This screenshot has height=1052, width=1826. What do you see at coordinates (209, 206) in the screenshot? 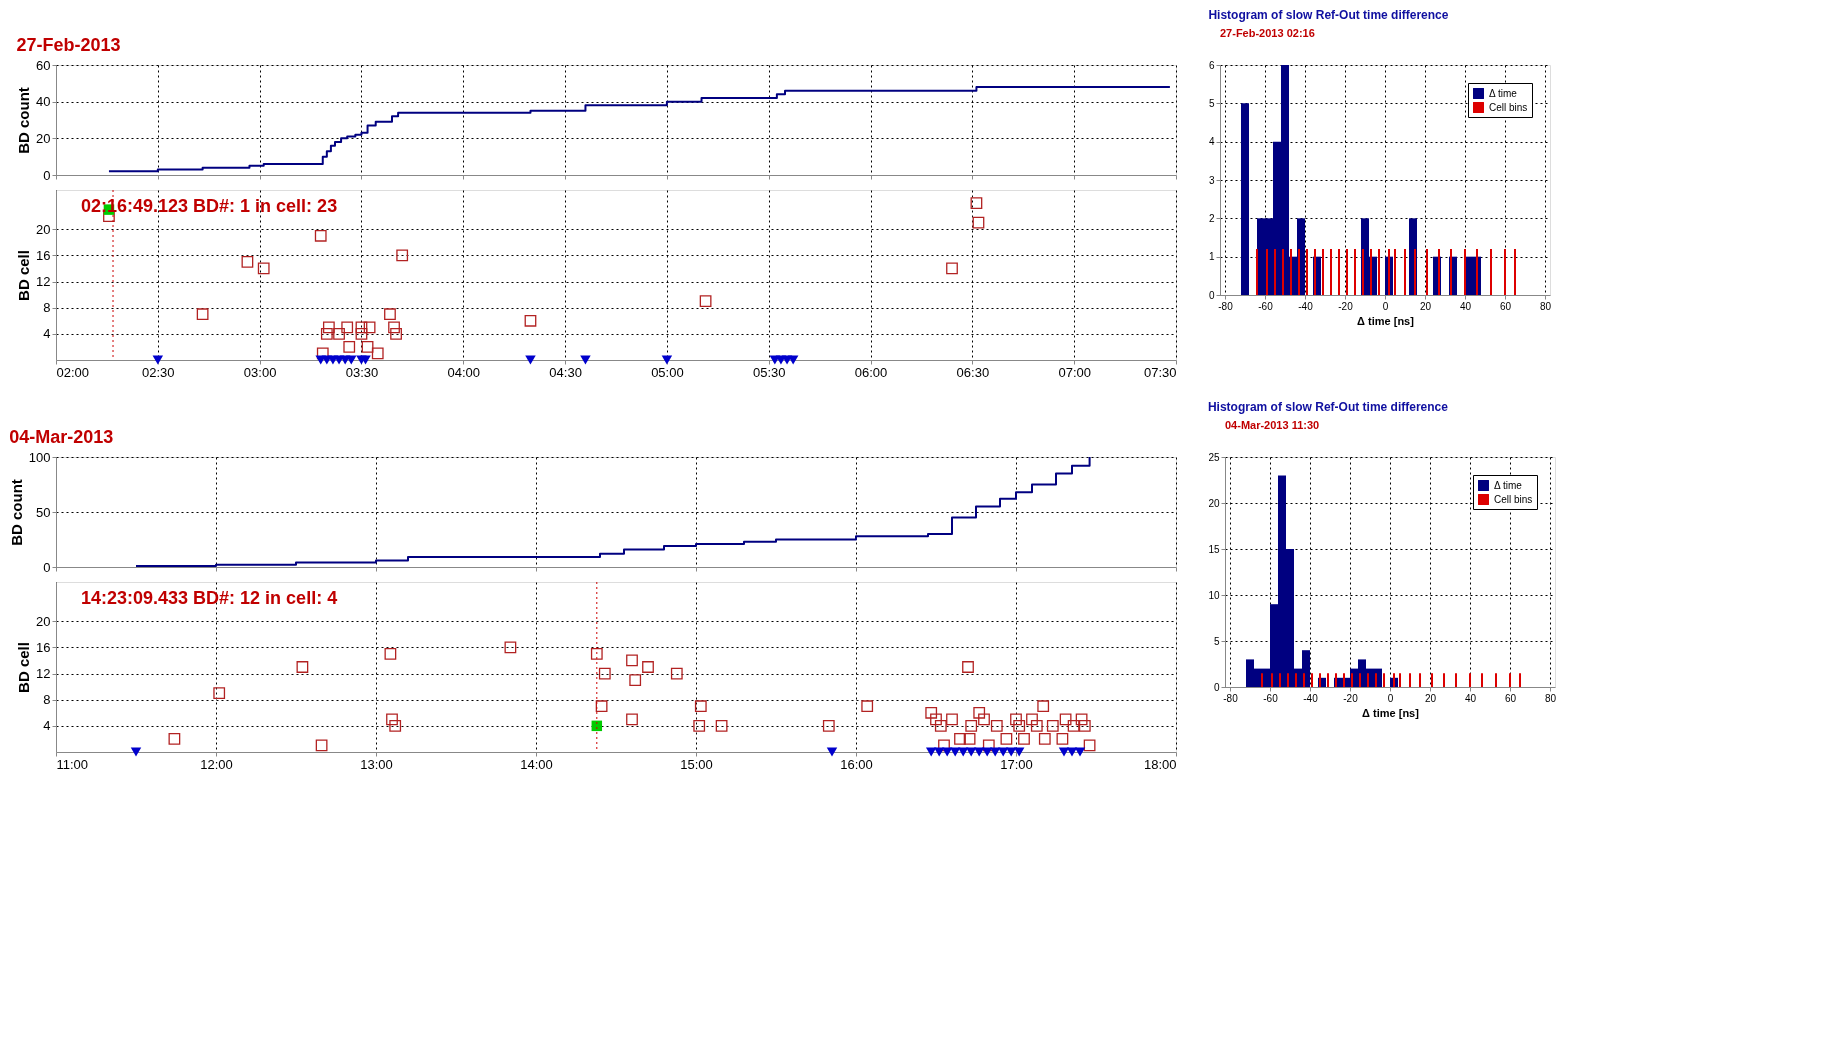
I see `annotation: 02:16:49.123 BD#: 1 in cell: 23` at bounding box center [209, 206].